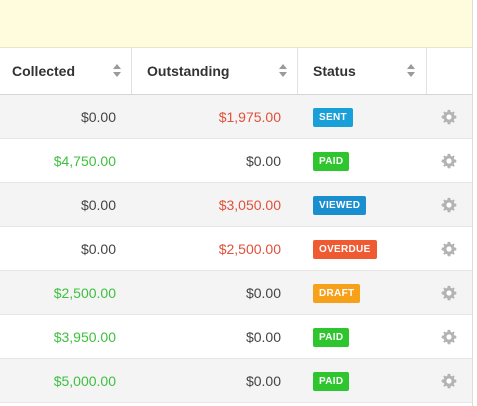 This screenshot has width=477, height=406. Describe the element at coordinates (84, 381) in the screenshot. I see `collected-amount: $5,000.00` at that location.